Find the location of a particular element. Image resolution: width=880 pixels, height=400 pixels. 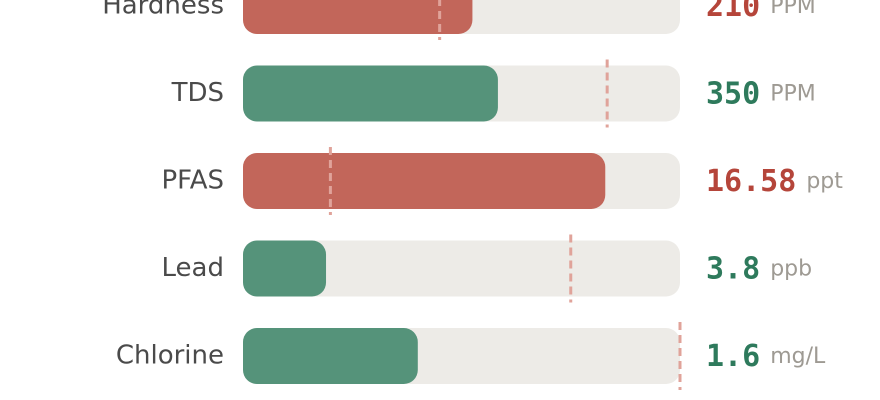

metric-row: Hardness 210 PPM is located at coordinates (459, 20).